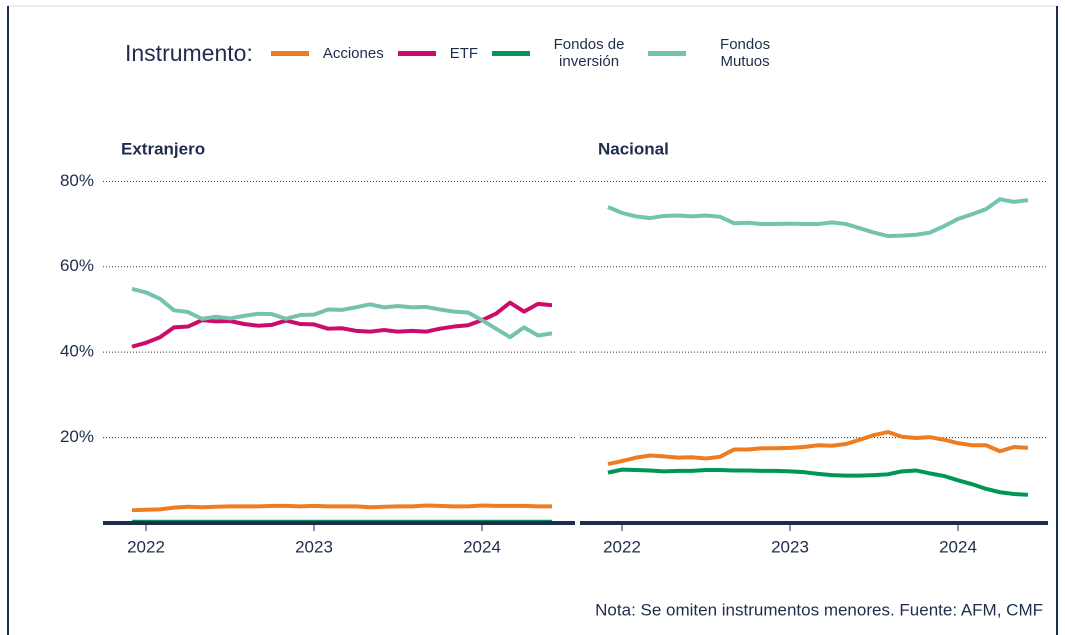  What do you see at coordinates (719, 53) in the screenshot?
I see `legend-item: Fondos Mutuos` at bounding box center [719, 53].